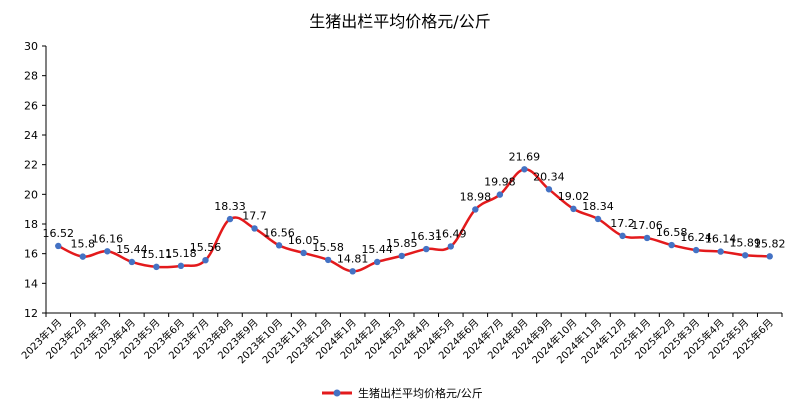 Image resolution: width=800 pixels, height=414 pixels. I want to click on data-label: 18.98, so click(476, 196).